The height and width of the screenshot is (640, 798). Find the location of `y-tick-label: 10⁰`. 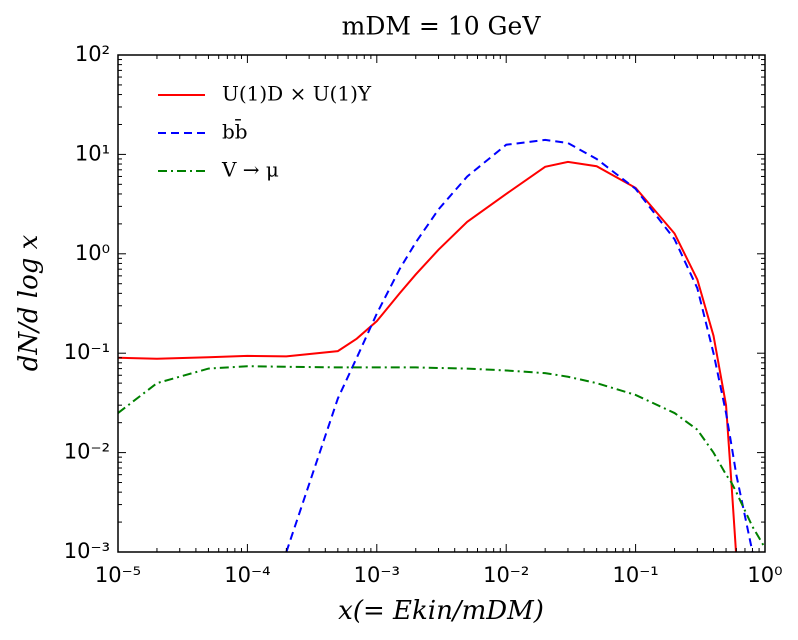

y-tick-label: 10⁰ is located at coordinates (92, 253).